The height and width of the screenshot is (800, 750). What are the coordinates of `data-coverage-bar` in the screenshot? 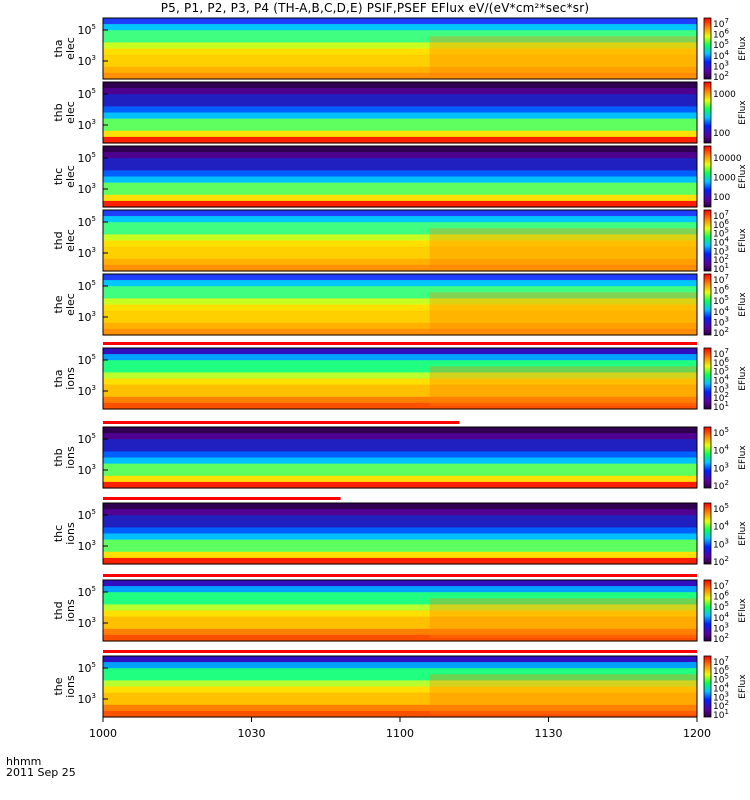 It's located at (400, 343).